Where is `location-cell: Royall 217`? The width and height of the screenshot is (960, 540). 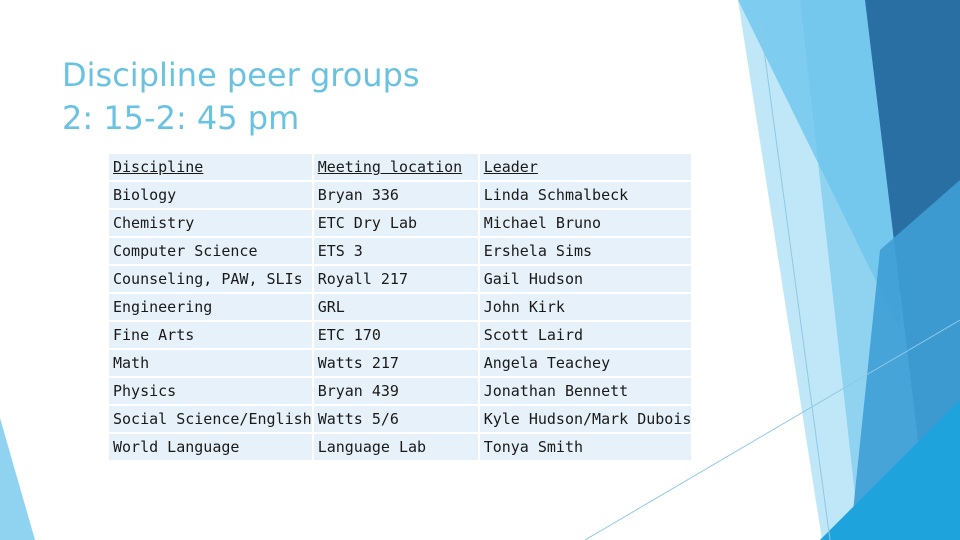
location-cell: Royall 217 is located at coordinates (395, 279).